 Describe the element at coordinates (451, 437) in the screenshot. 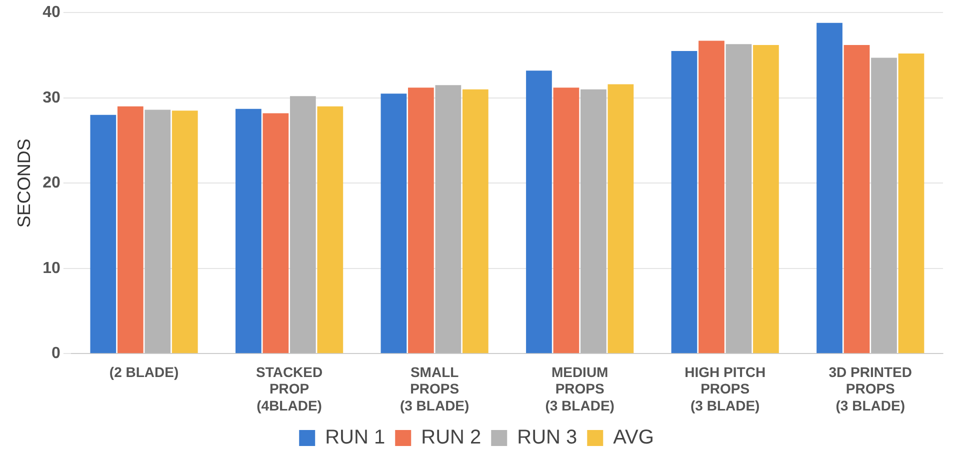

I see `legend-label: RUN 2` at that location.